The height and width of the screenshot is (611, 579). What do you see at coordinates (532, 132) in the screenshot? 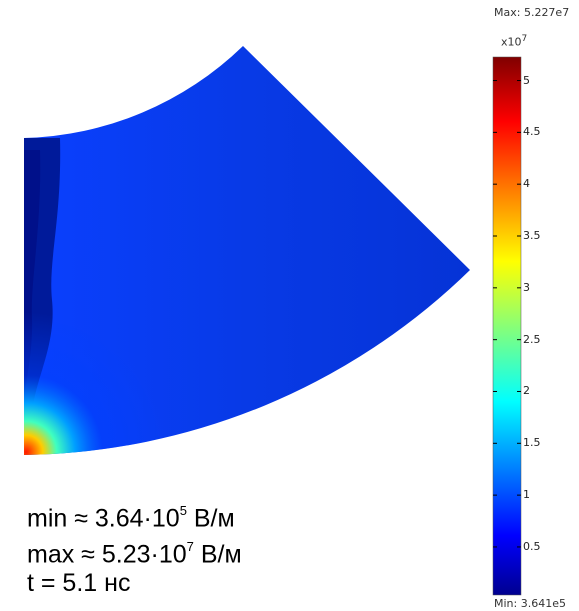
I see `colorbar-tick-label: 4.5` at bounding box center [532, 132].